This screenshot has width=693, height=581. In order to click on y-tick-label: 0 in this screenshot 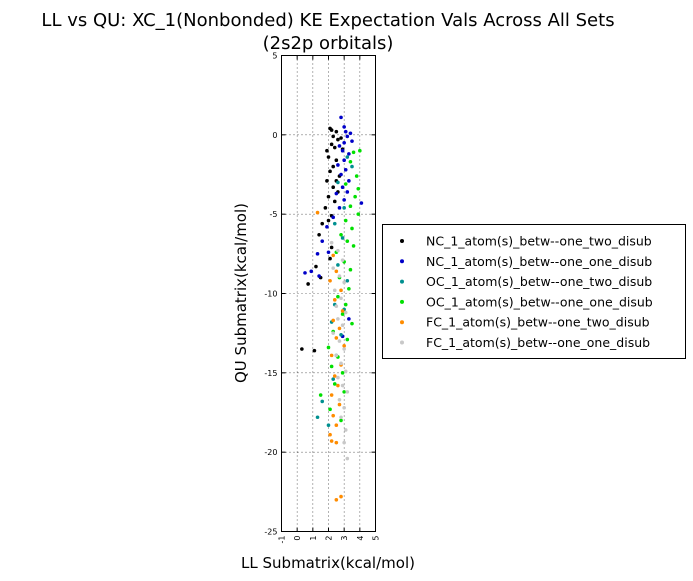, I will do `click(274, 135)`.